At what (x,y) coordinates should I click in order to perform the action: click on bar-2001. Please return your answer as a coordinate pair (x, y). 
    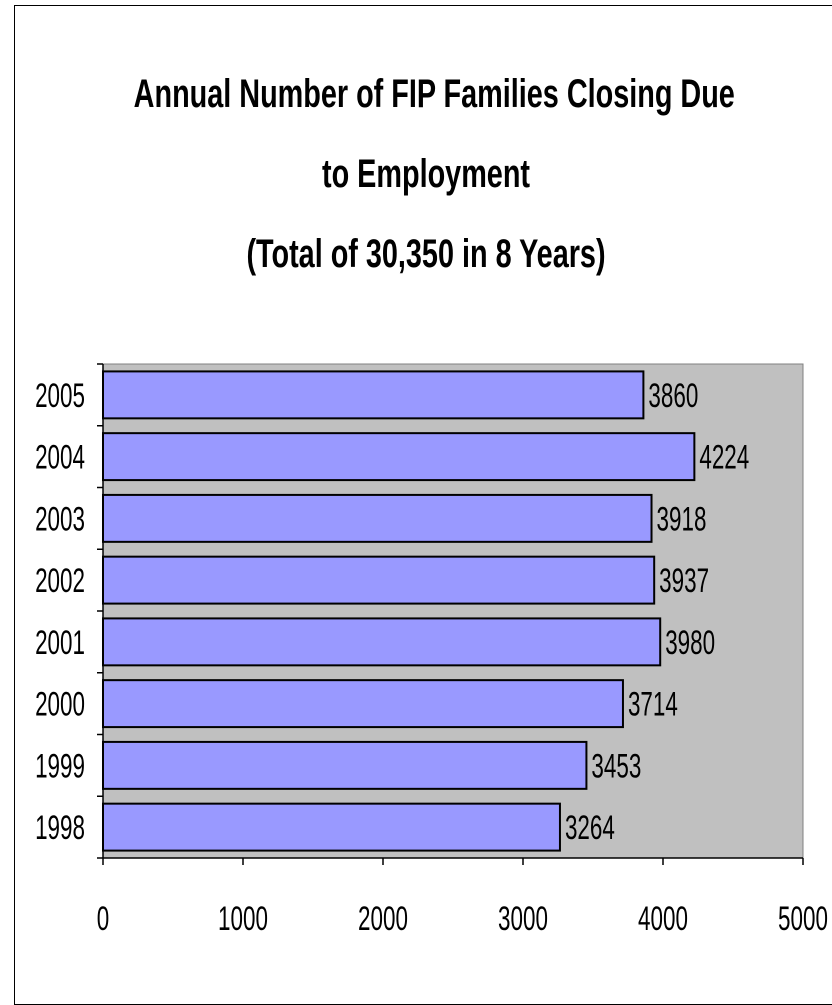
    Looking at the image, I should click on (382, 642).